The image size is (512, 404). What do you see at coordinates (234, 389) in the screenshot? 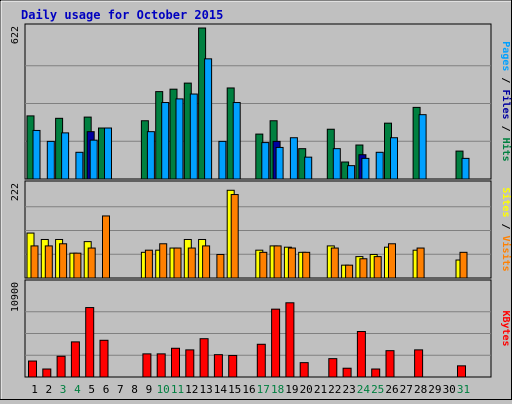
I see `x-tick-day-15: 15` at bounding box center [234, 389].